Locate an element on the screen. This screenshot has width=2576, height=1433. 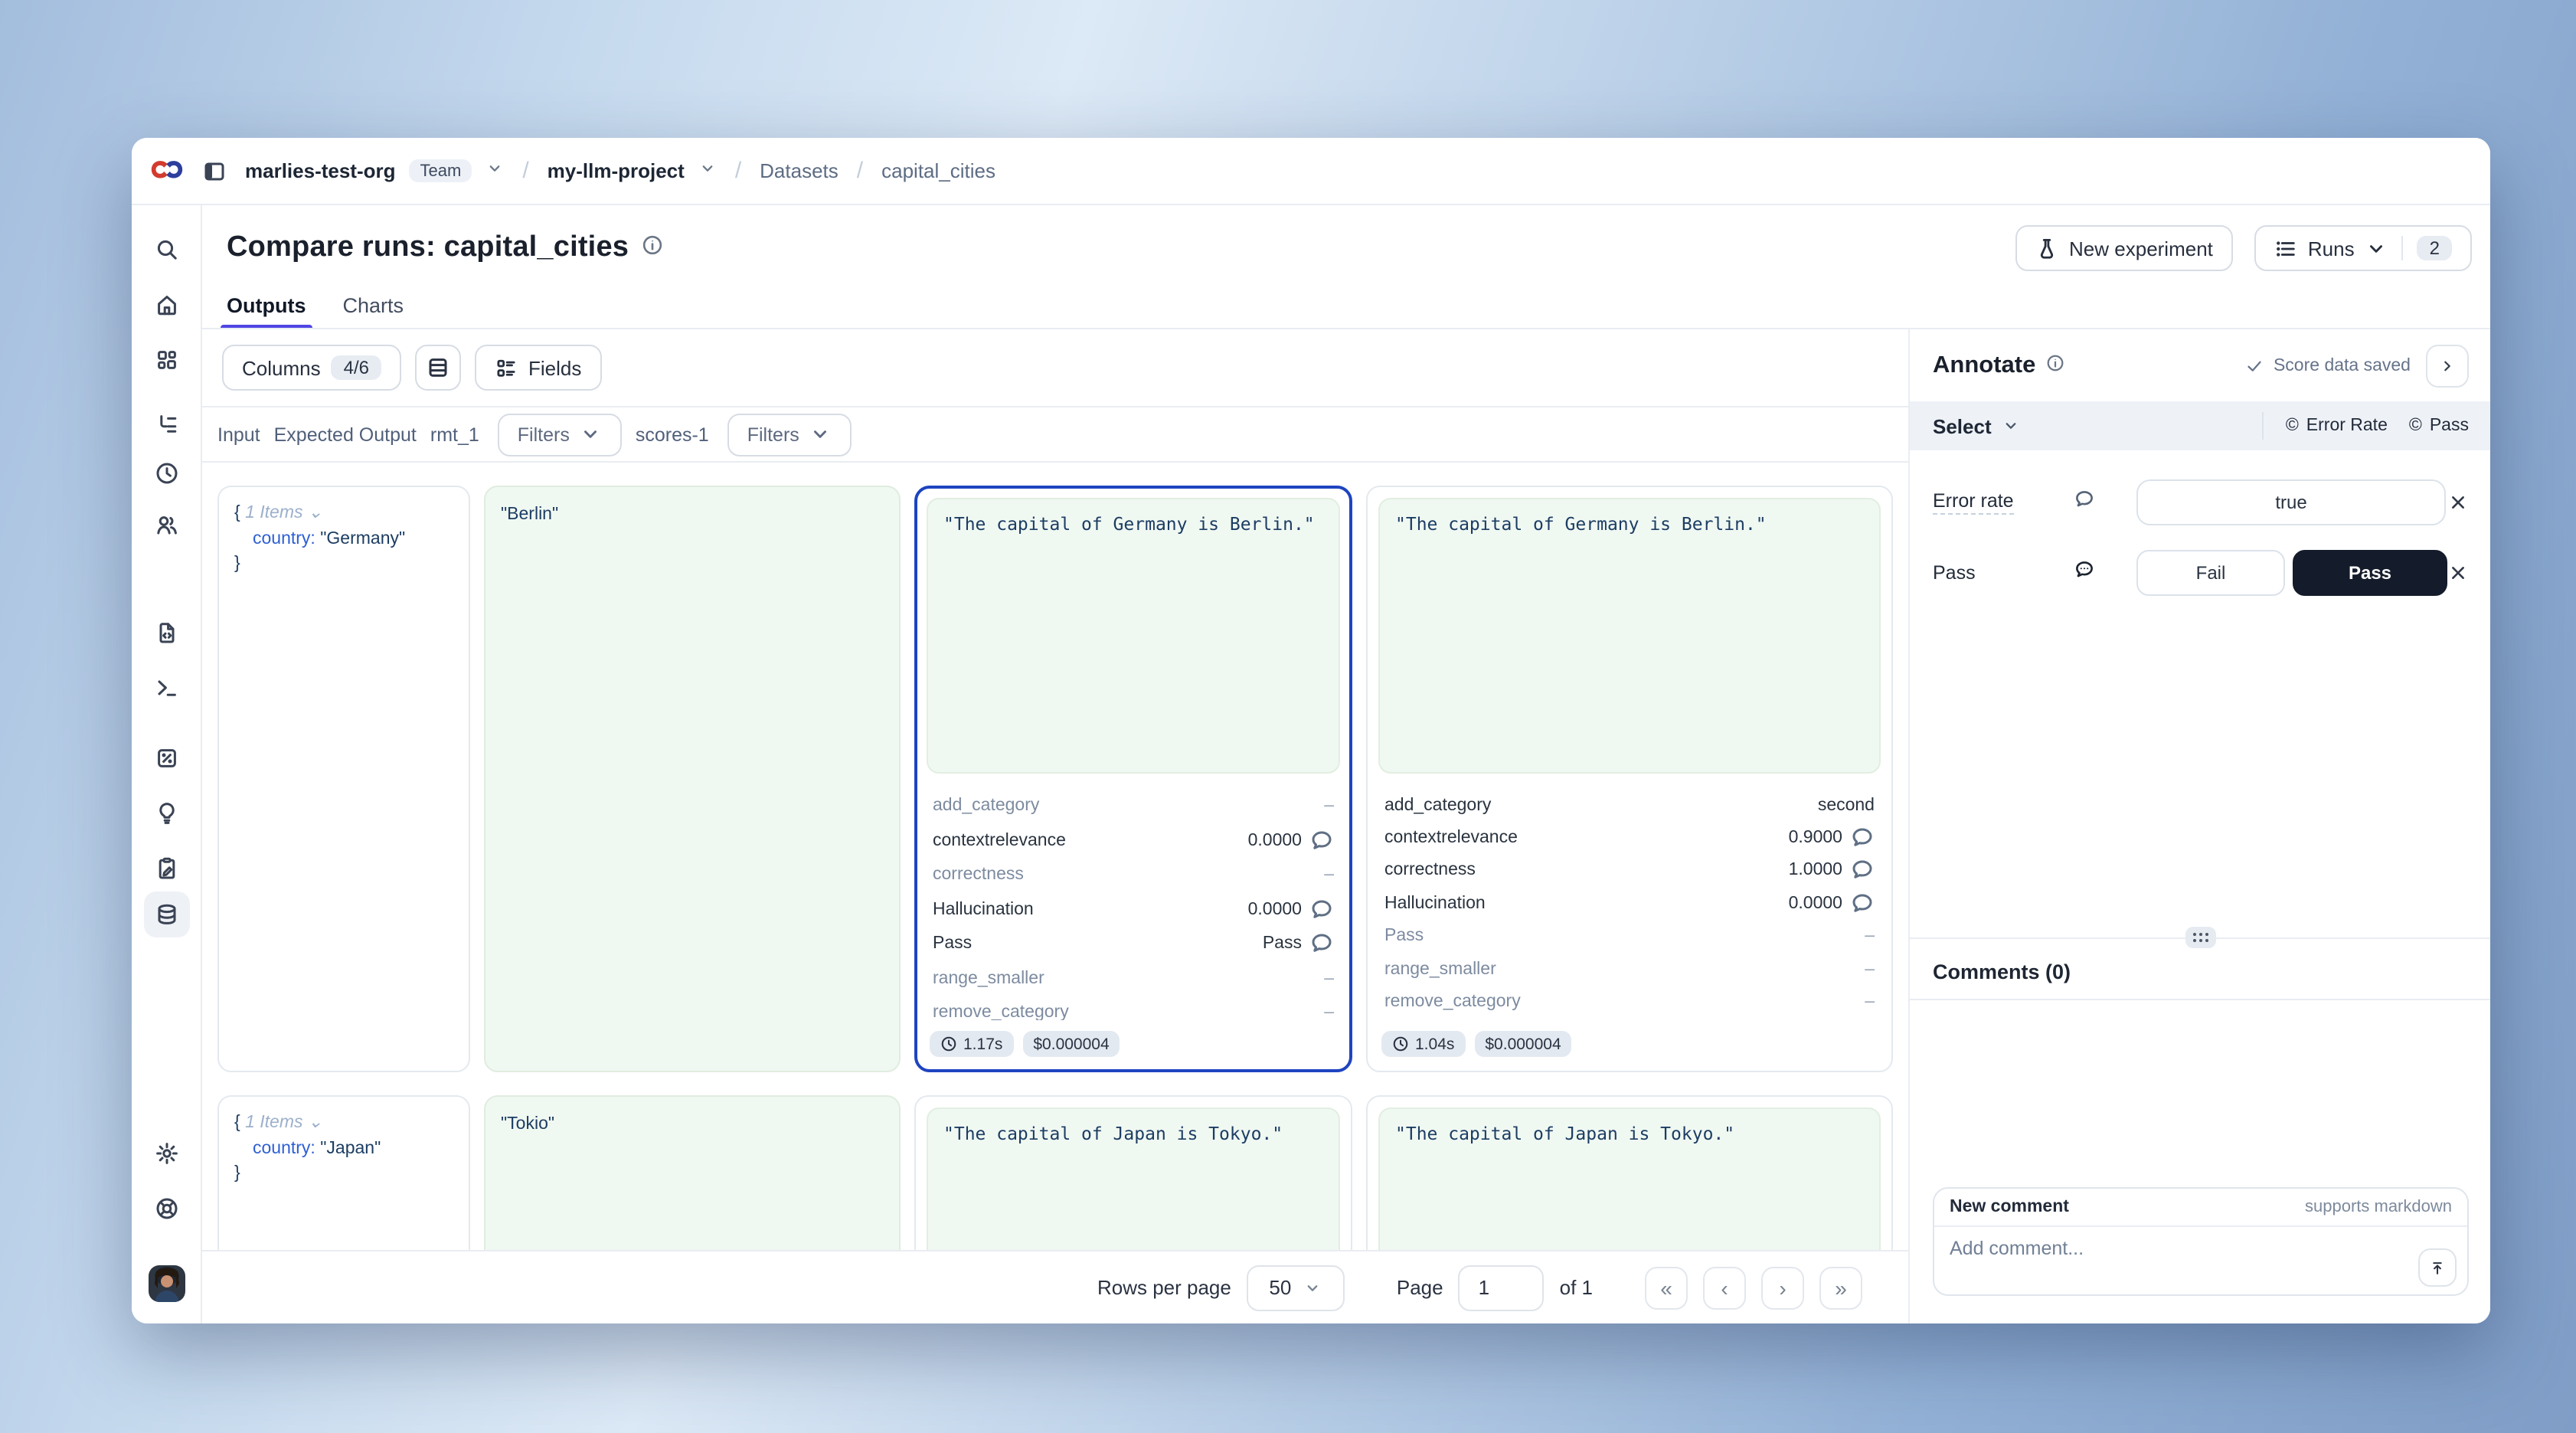
input-cell: { 1 Items ⌄ country: "Japan" } is located at coordinates (343, 1172).